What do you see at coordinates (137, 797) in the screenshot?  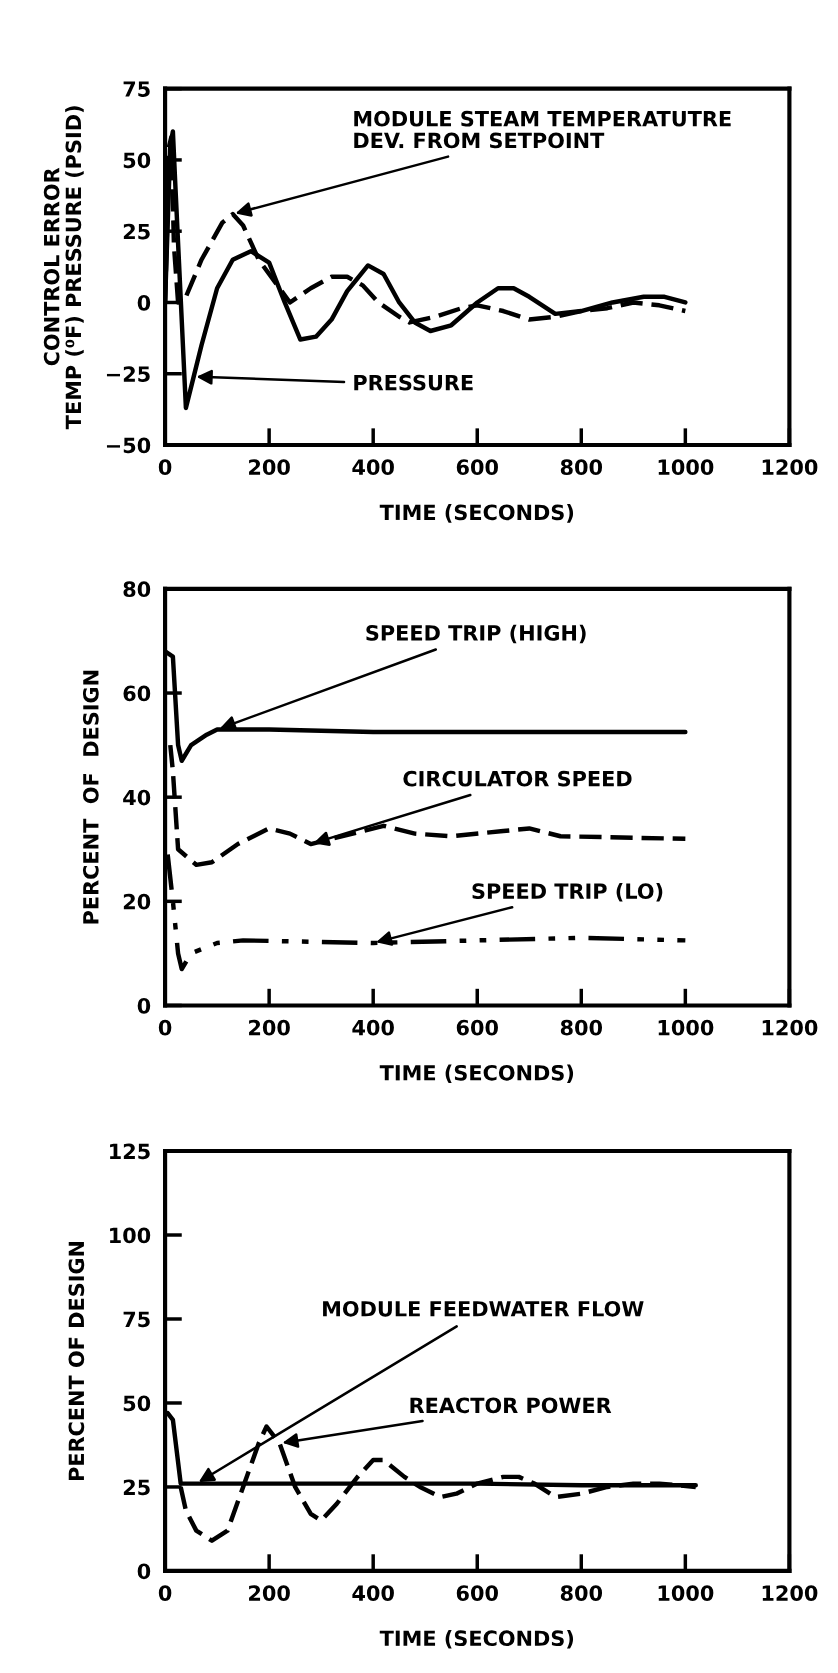 I see `y-tick-label: 40` at bounding box center [137, 797].